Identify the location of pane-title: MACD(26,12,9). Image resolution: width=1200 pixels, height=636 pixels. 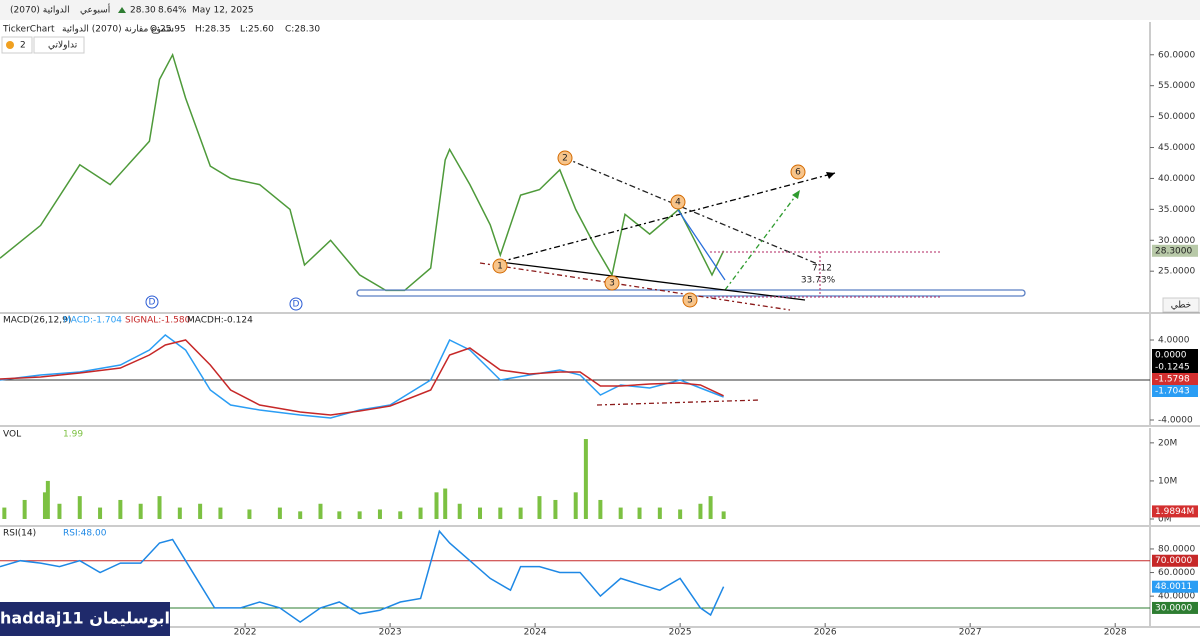
(37, 321).